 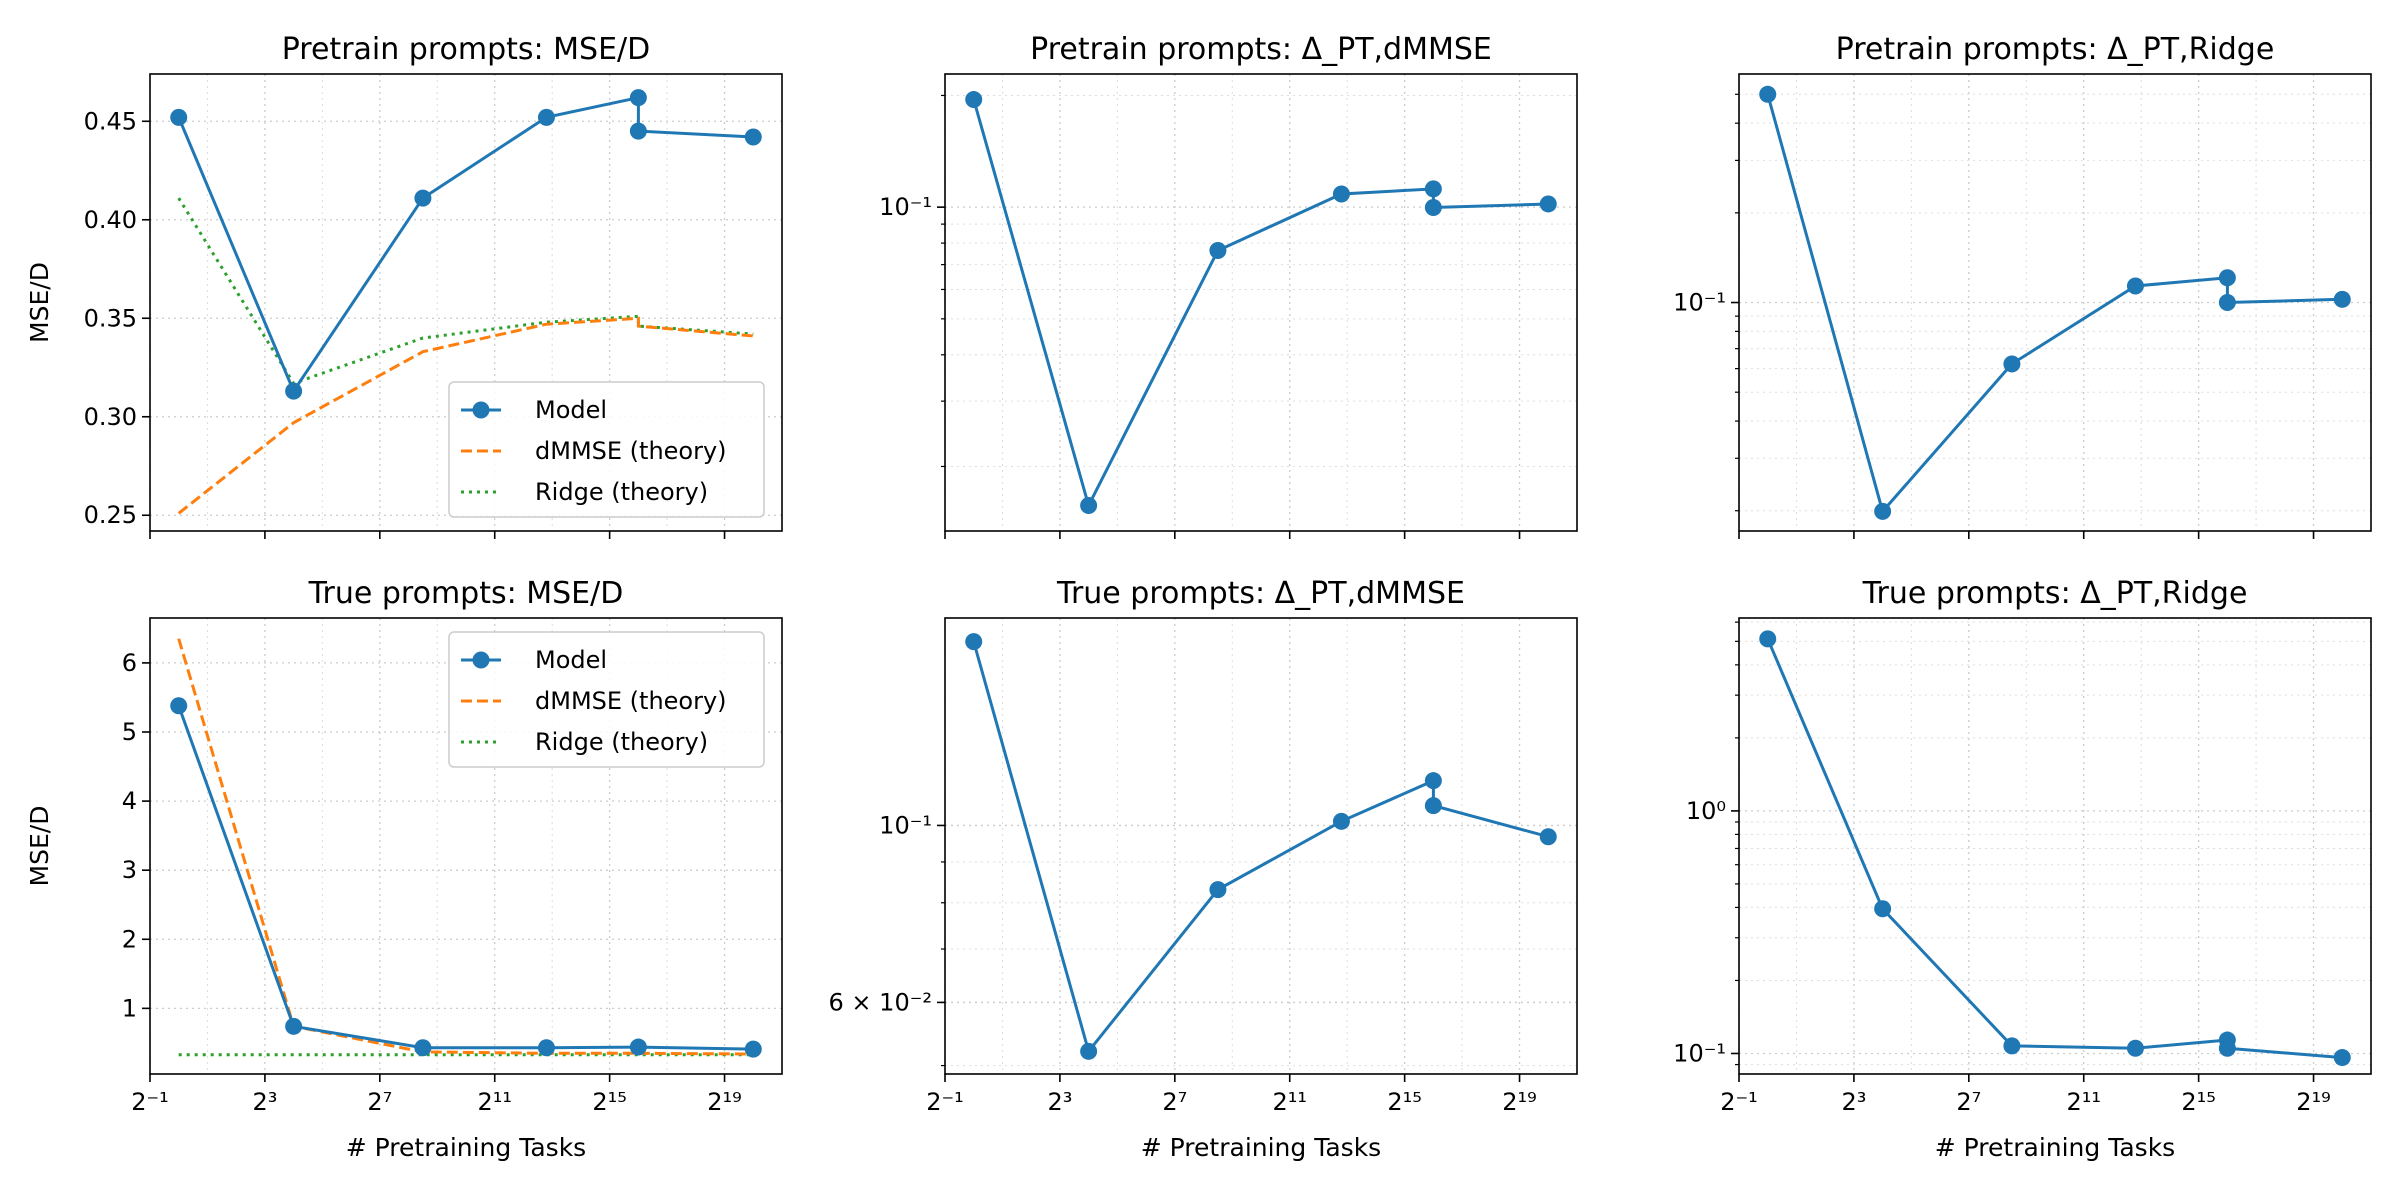 What do you see at coordinates (465, 878) in the screenshot?
I see `series-line-solid-marker` at bounding box center [465, 878].